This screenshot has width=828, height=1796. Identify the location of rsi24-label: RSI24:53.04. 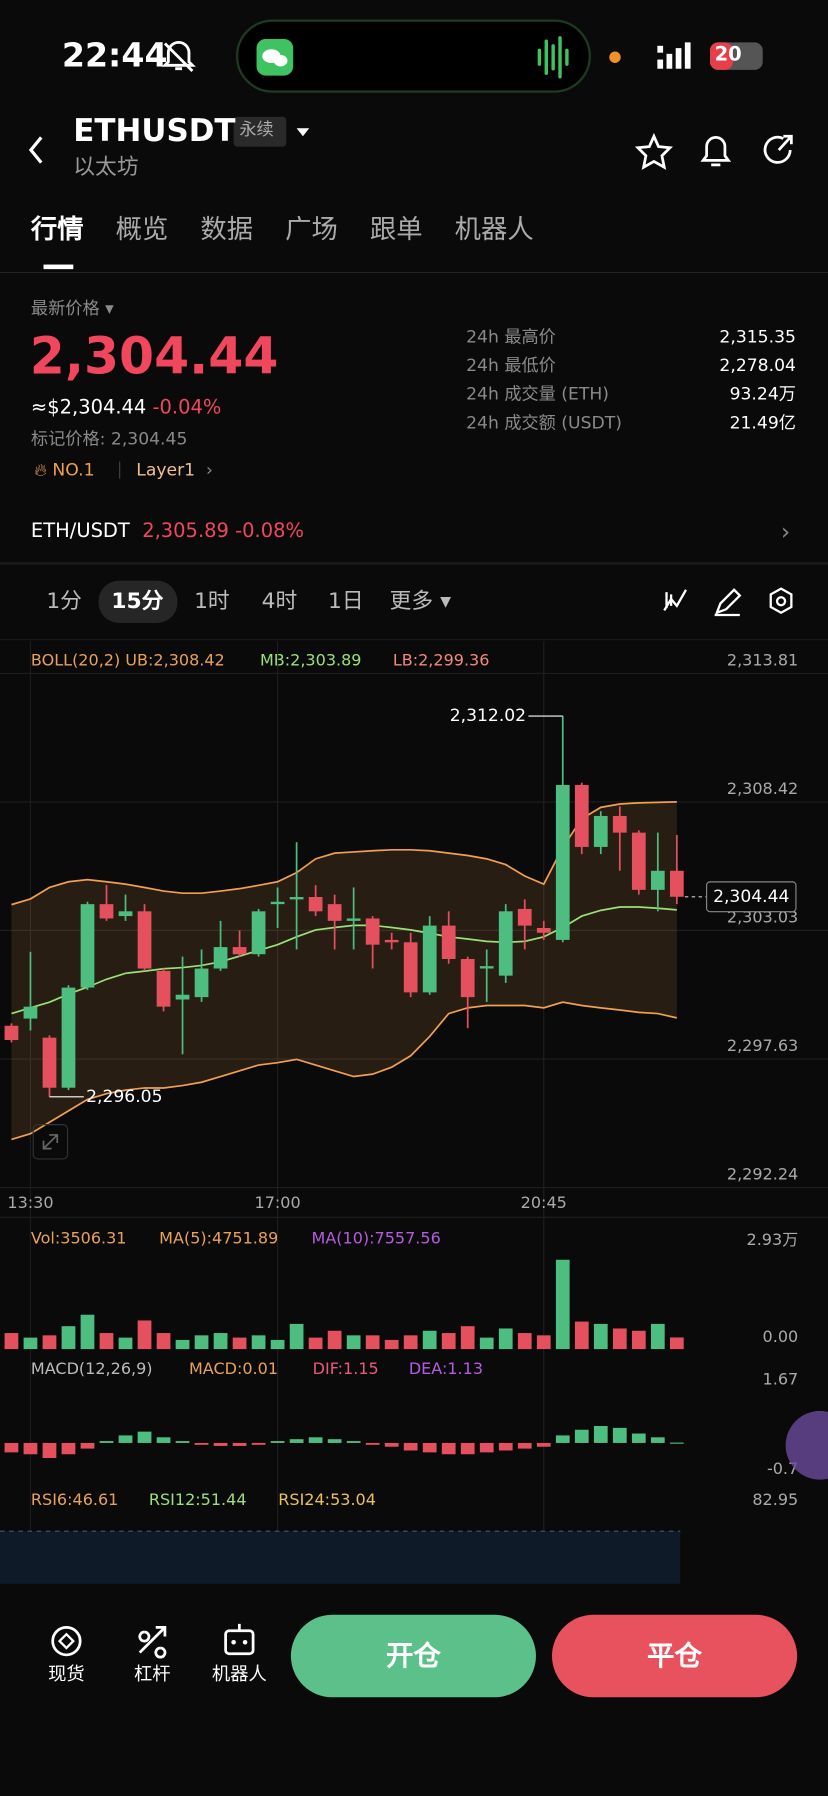
(327, 1499).